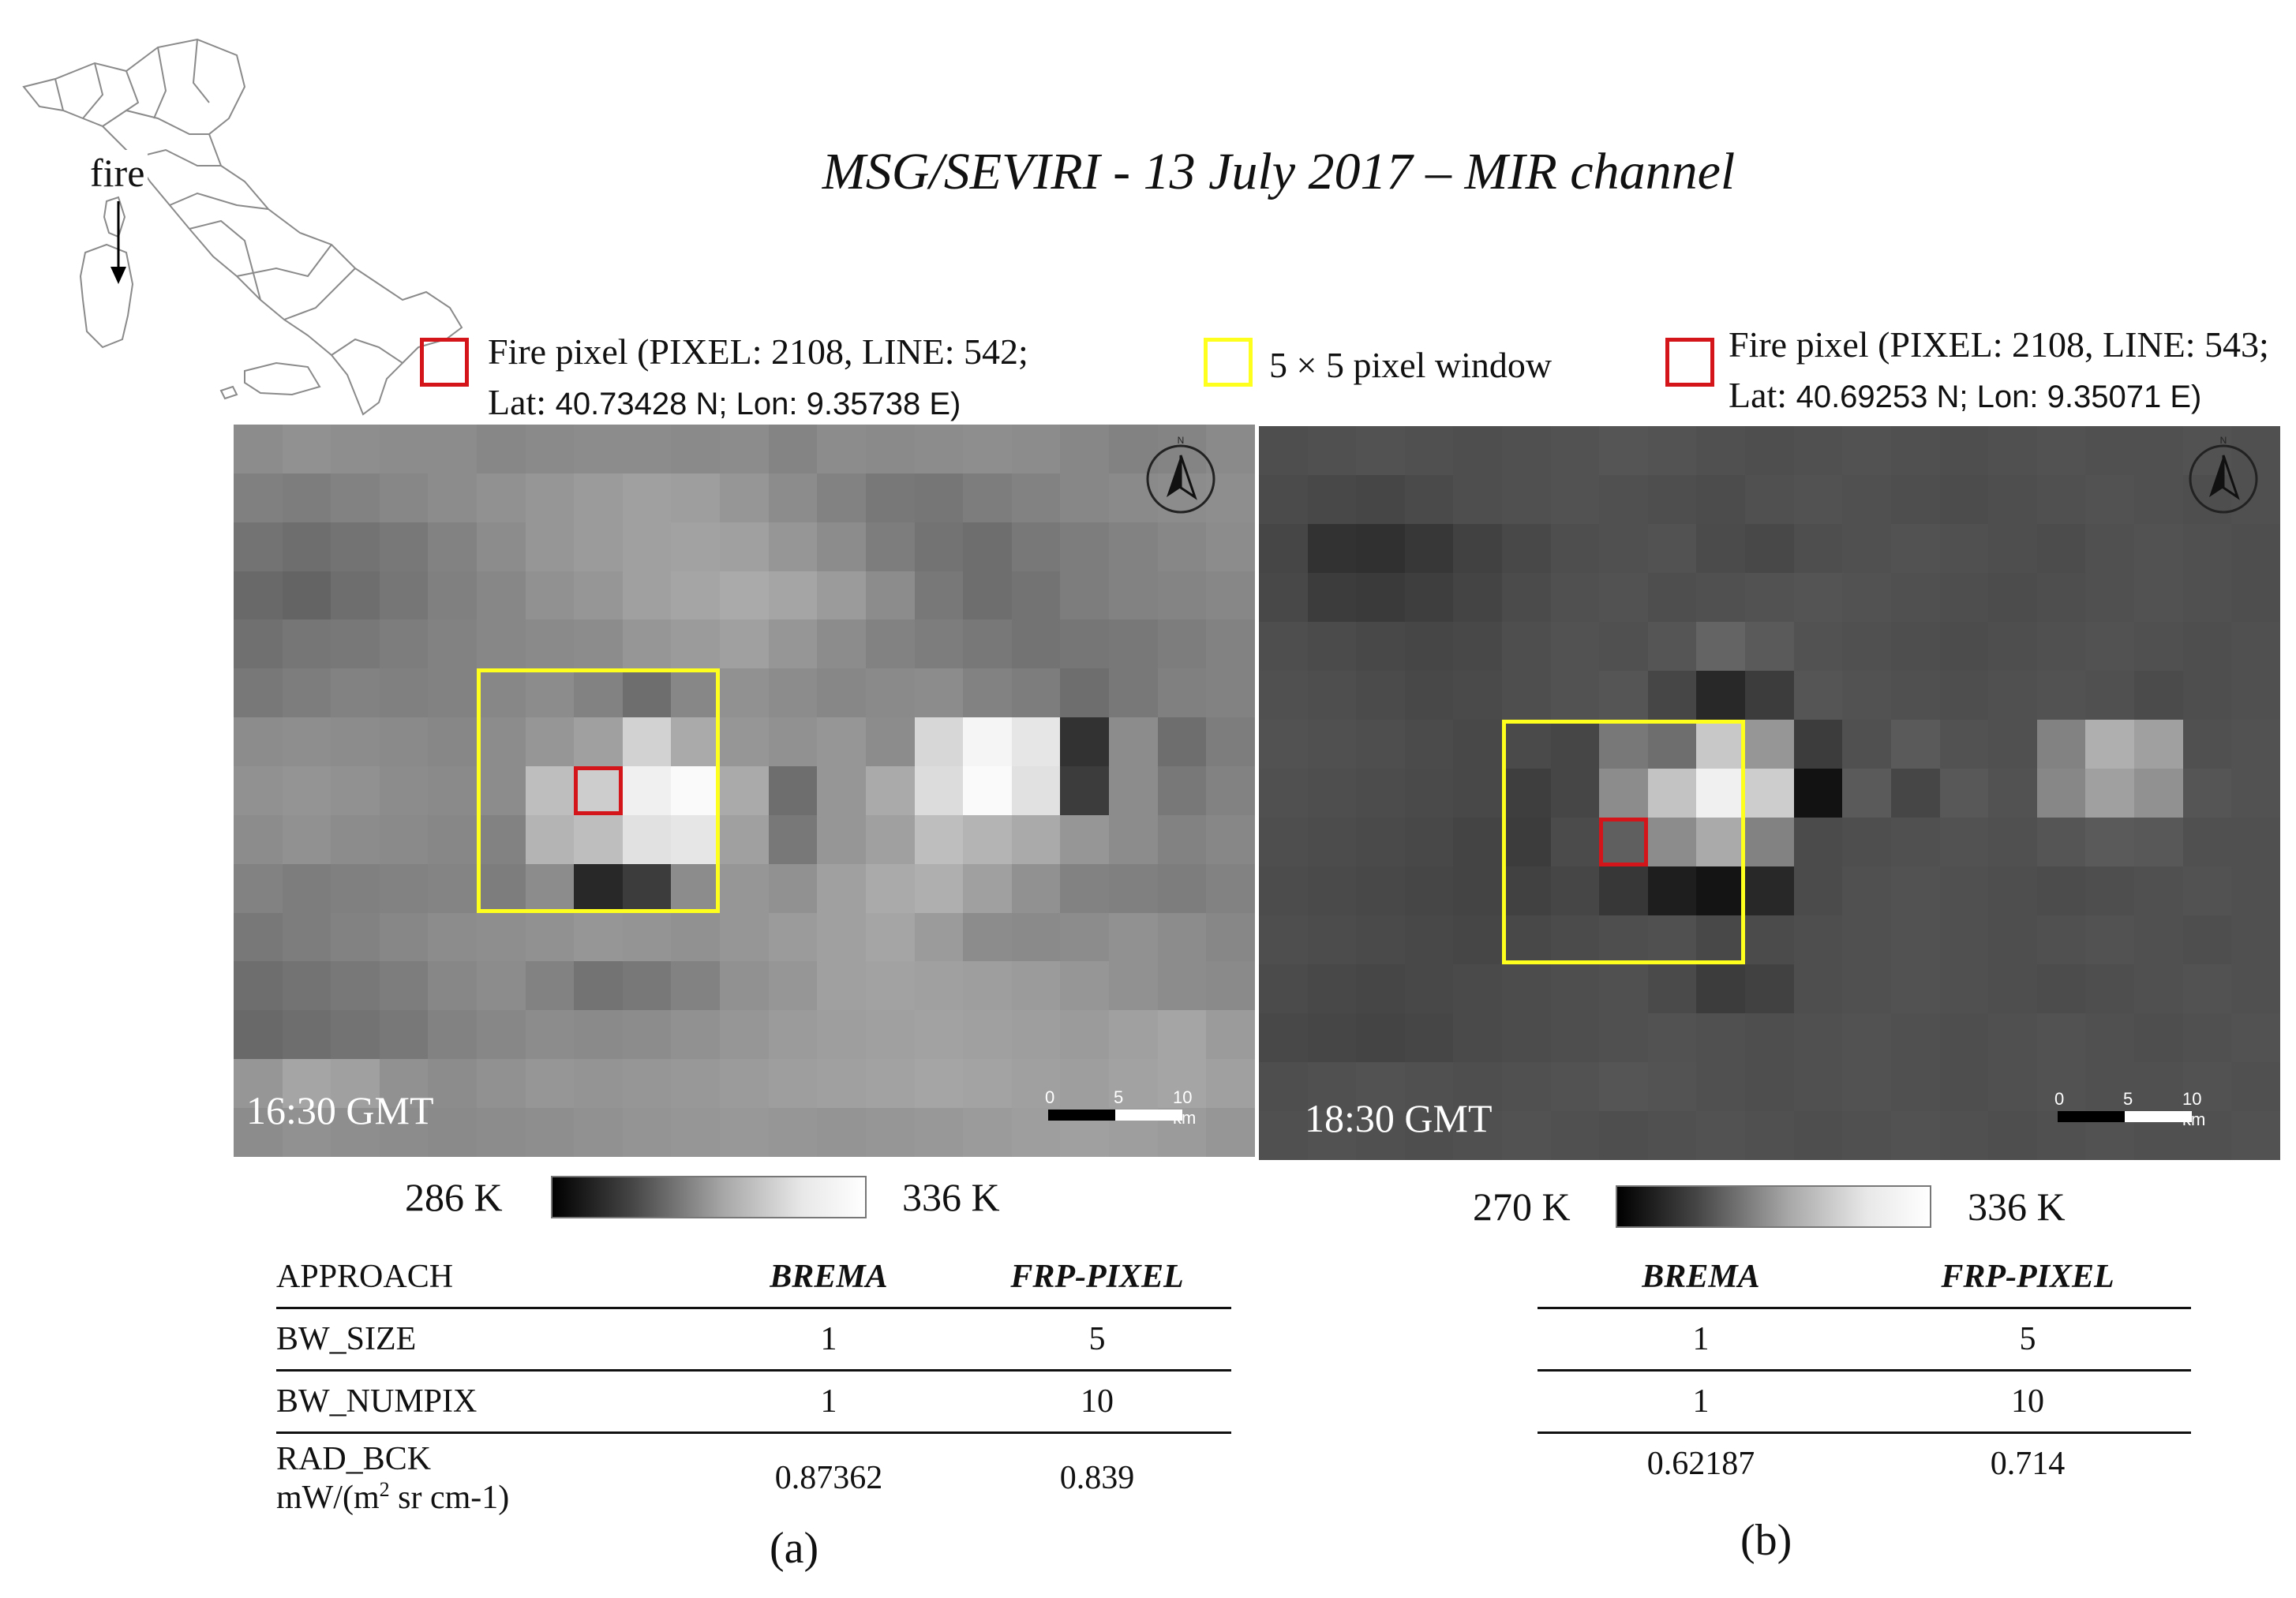 The width and height of the screenshot is (2296, 1598). Describe the element at coordinates (1701, 1402) in the screenshot. I see `table-b-row1-brema: 1` at that location.